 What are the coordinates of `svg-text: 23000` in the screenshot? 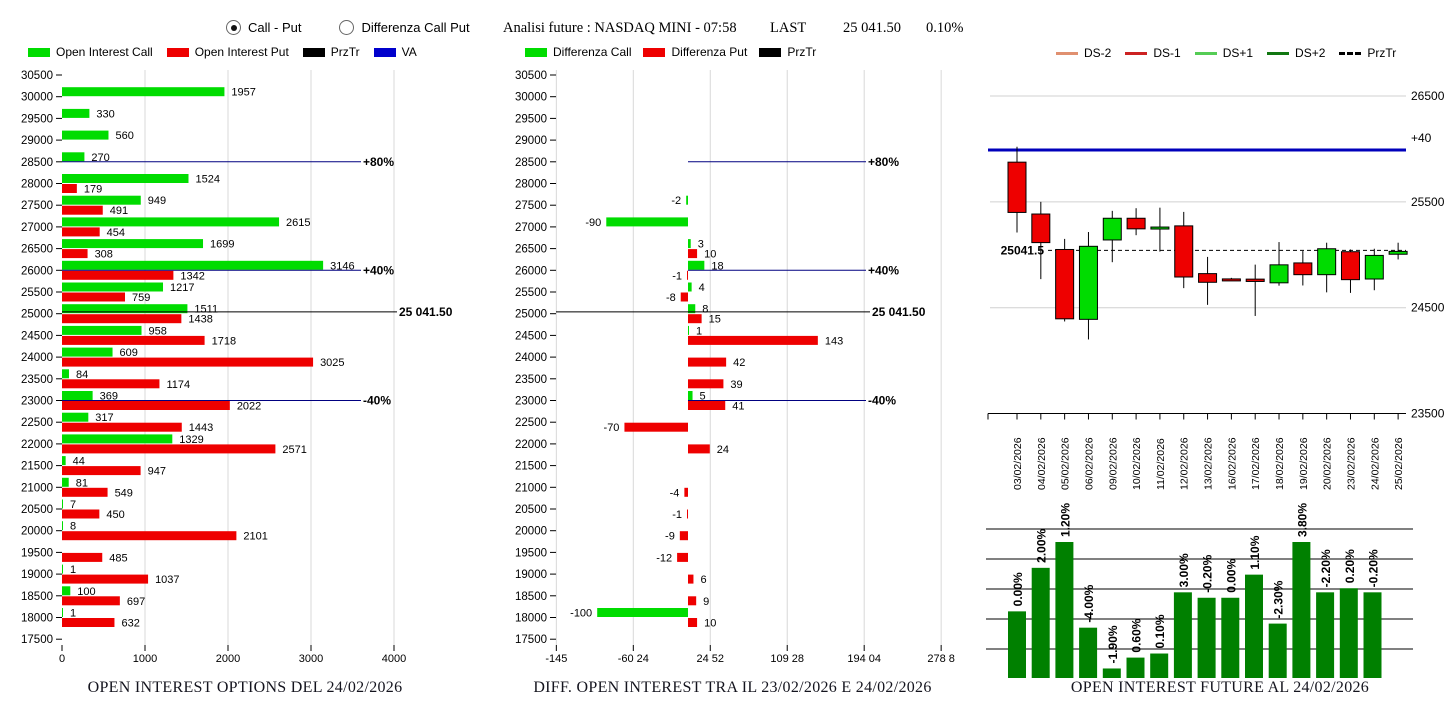 It's located at (531, 402).